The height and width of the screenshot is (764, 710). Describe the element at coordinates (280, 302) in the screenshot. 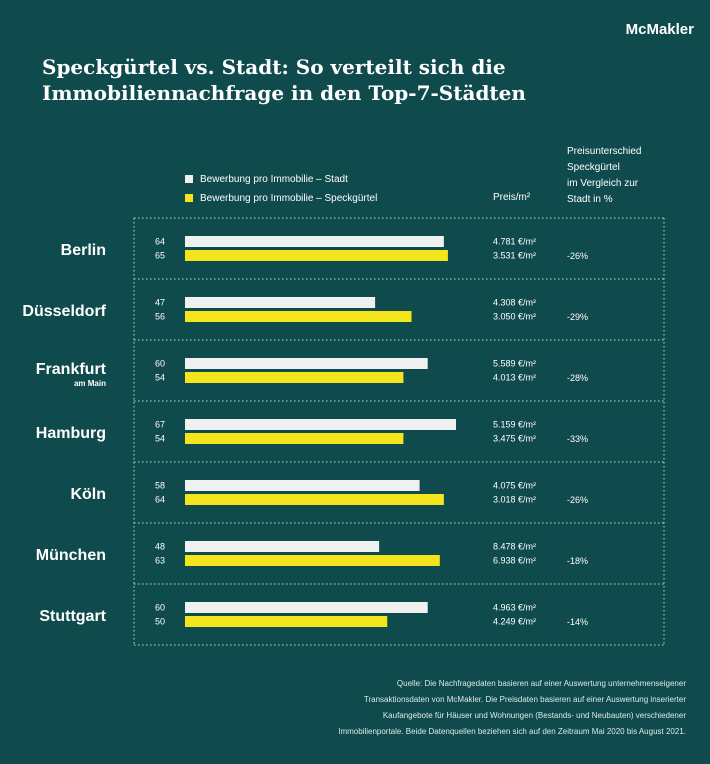

I see `bar-stadt-düsseldorf` at that location.